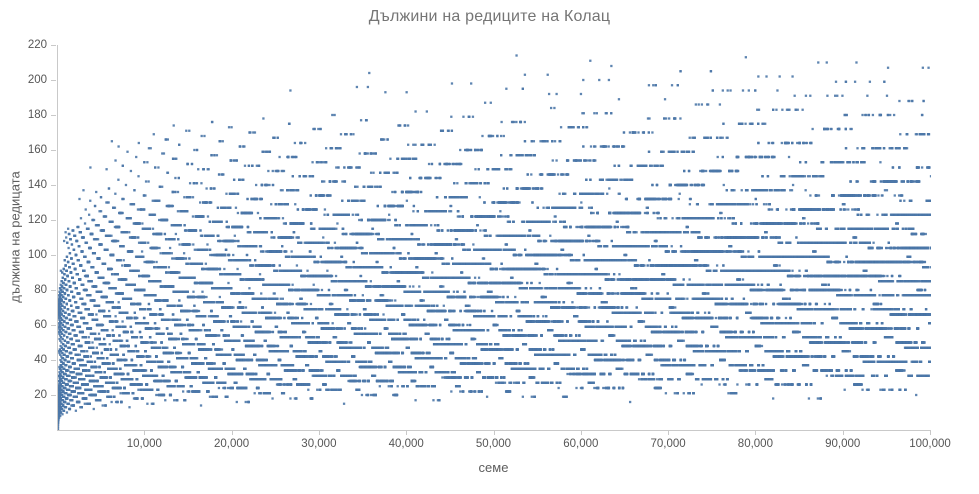 Image resolution: width=979 pixels, height=494 pixels. Describe the element at coordinates (493, 467) in the screenshot. I see `x-axis-title: семе` at that location.